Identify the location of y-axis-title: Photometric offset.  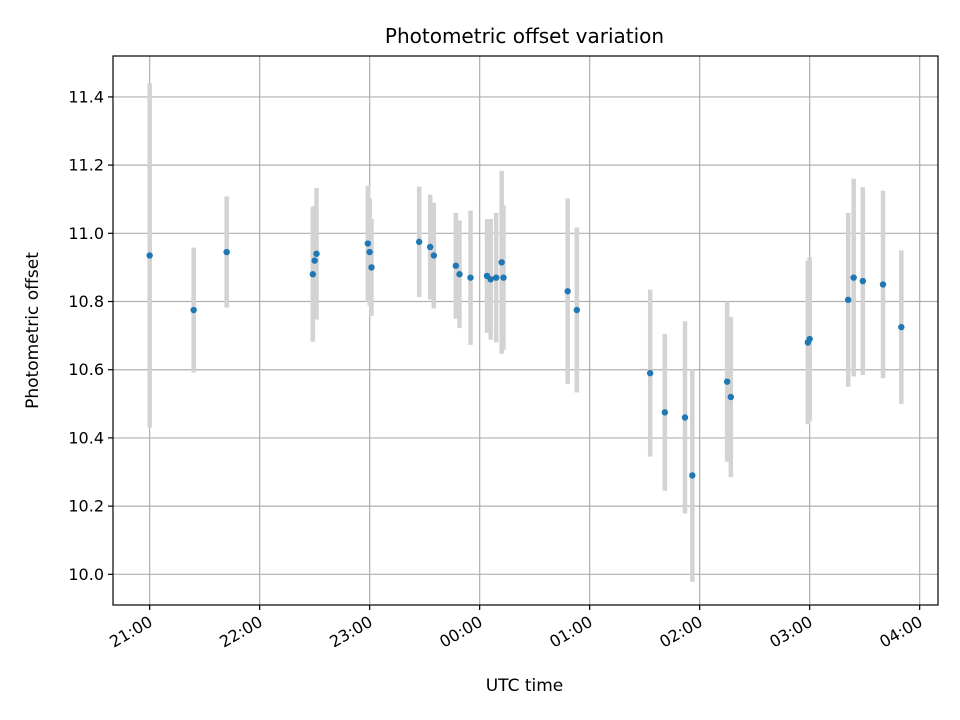
(33, 330).